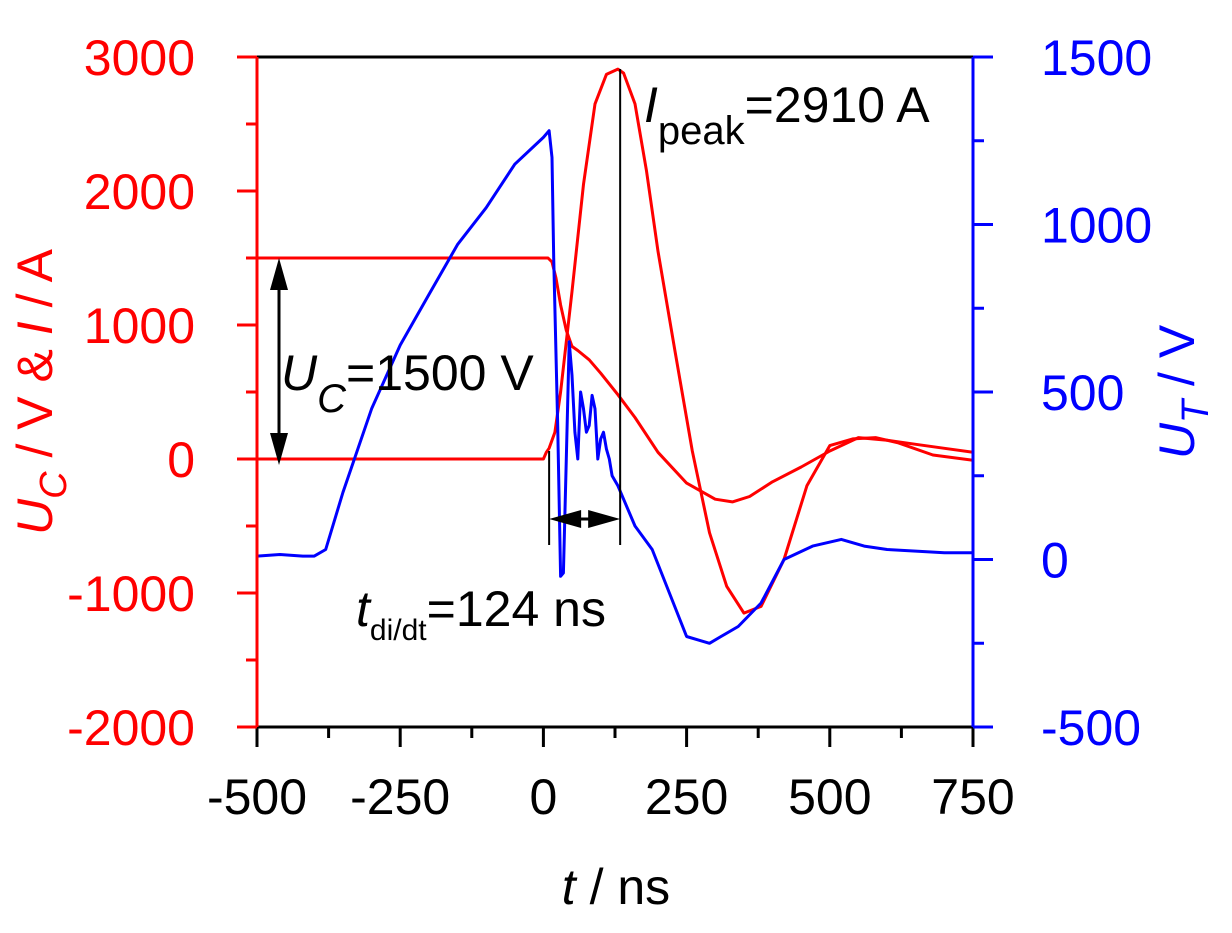  Describe the element at coordinates (787, 115) in the screenshot. I see `peak-annotation: Ipeak=2910 A` at that location.